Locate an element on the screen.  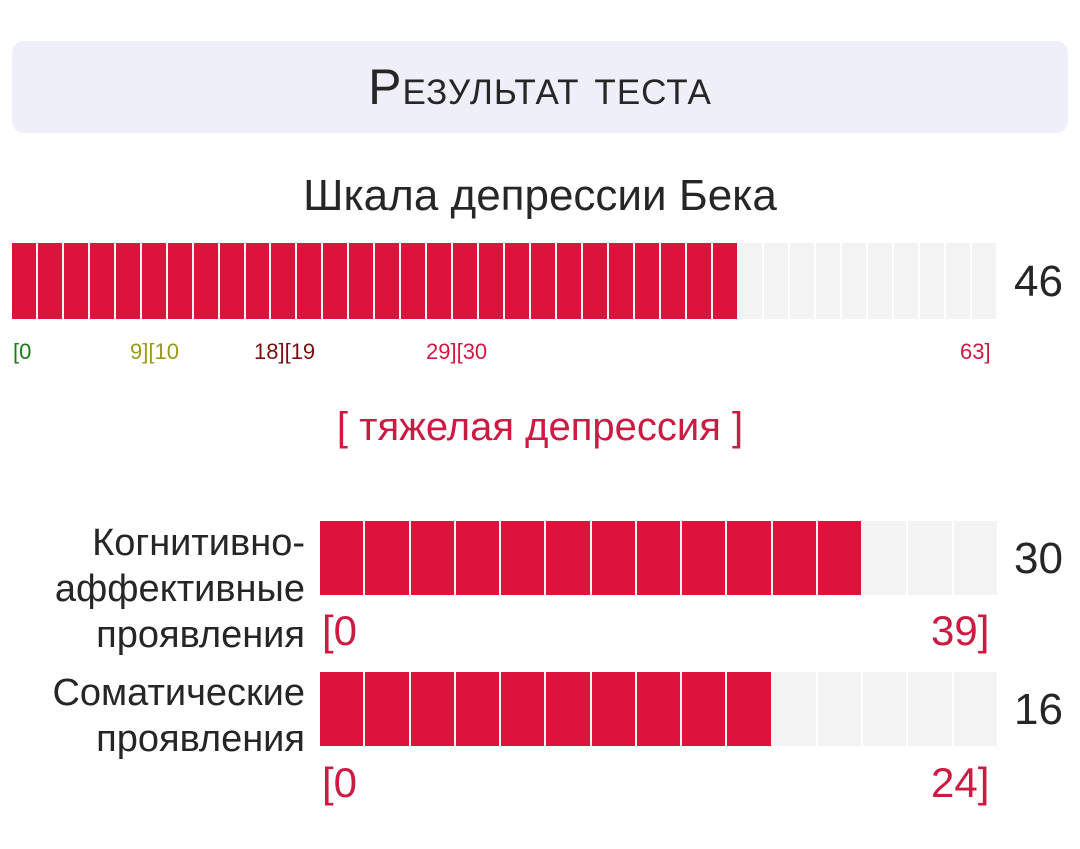
subscale-range-max: 24] is located at coordinates (960, 782).